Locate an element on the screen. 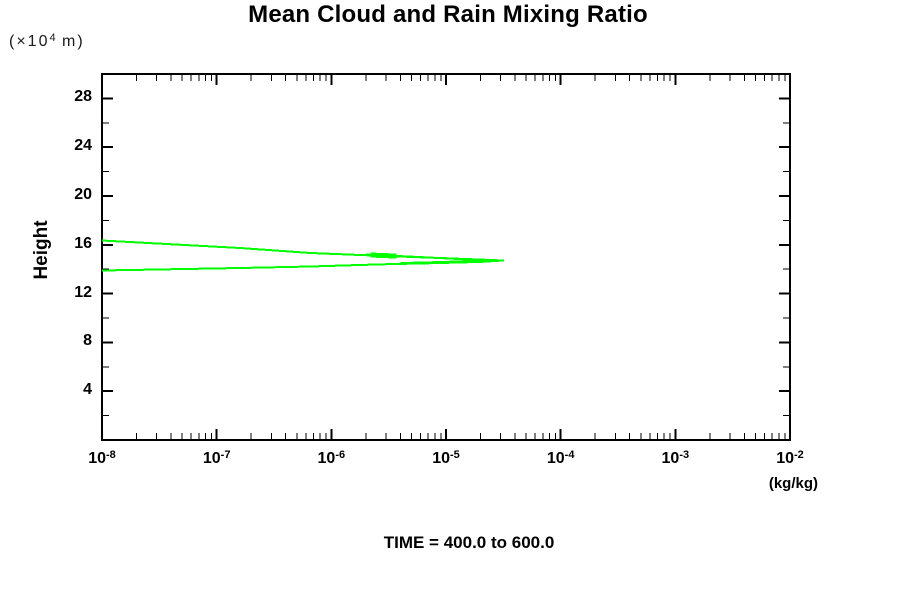  y-tick-label: 12 is located at coordinates (83, 292).